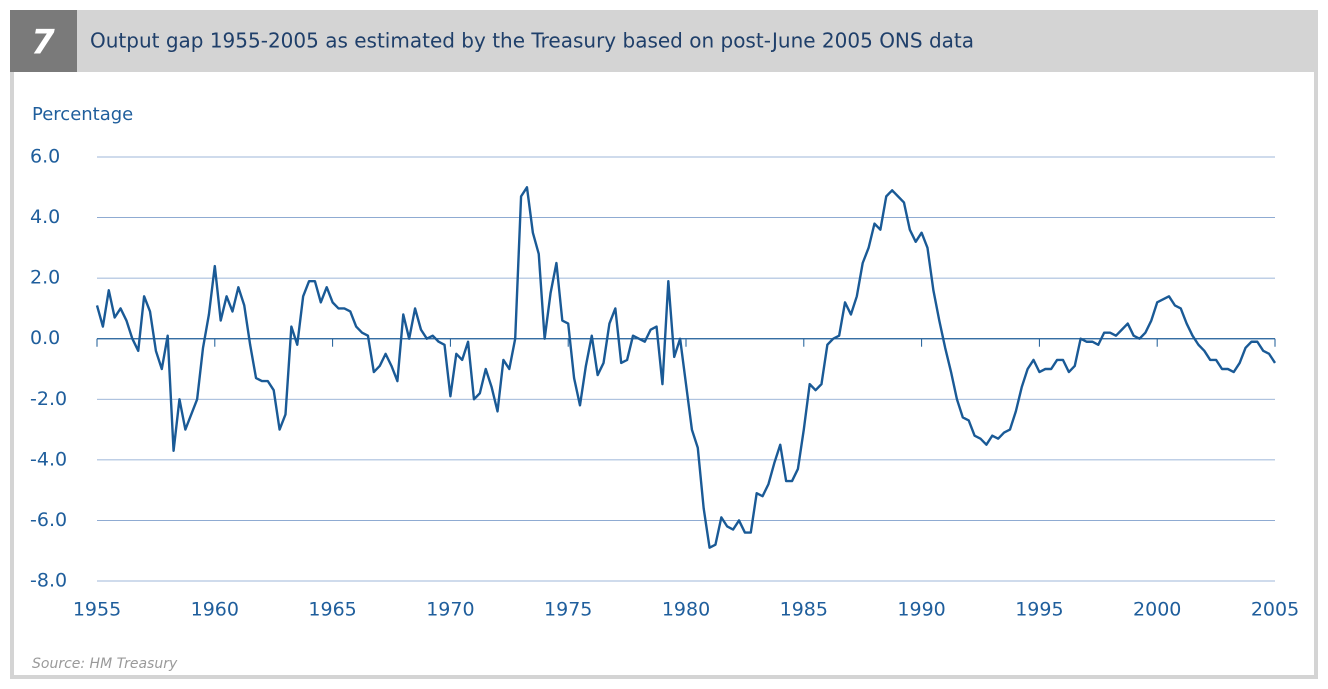 This screenshot has height=689, width=1328. What do you see at coordinates (568, 610) in the screenshot?
I see `x-tick-label: 1975` at bounding box center [568, 610].